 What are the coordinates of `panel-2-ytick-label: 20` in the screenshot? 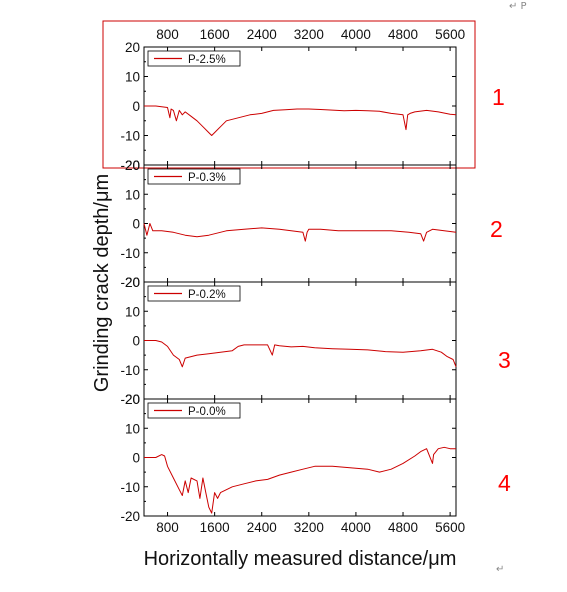 It's located at (132, 165).